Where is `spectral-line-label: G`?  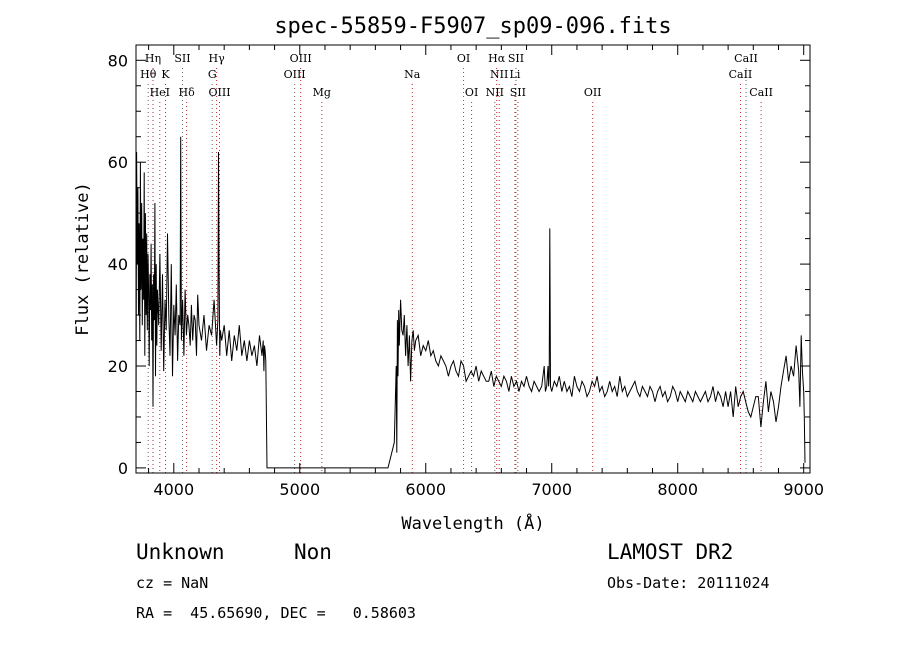
spectral-line-label: G is located at coordinates (212, 74).